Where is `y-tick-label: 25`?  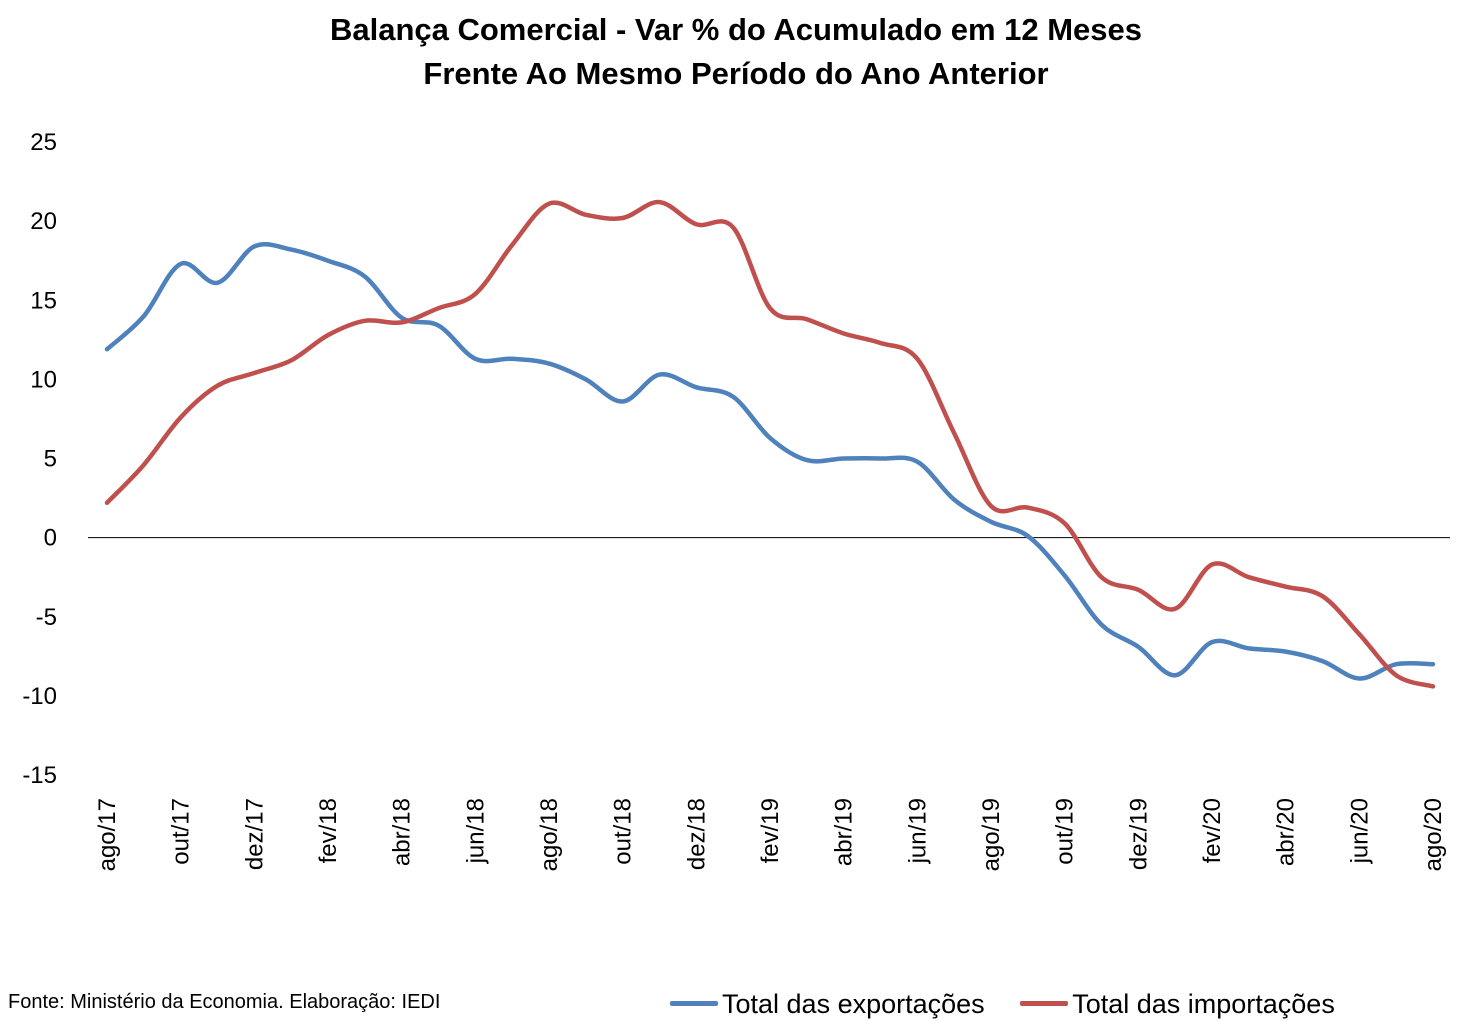 y-tick-label: 25 is located at coordinates (43, 142).